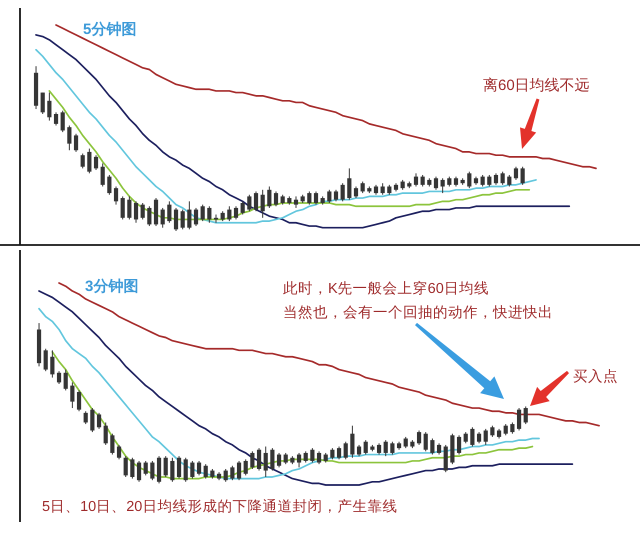 The width and height of the screenshot is (640, 538). I want to click on chart-title: 5分钟图, so click(109, 29).